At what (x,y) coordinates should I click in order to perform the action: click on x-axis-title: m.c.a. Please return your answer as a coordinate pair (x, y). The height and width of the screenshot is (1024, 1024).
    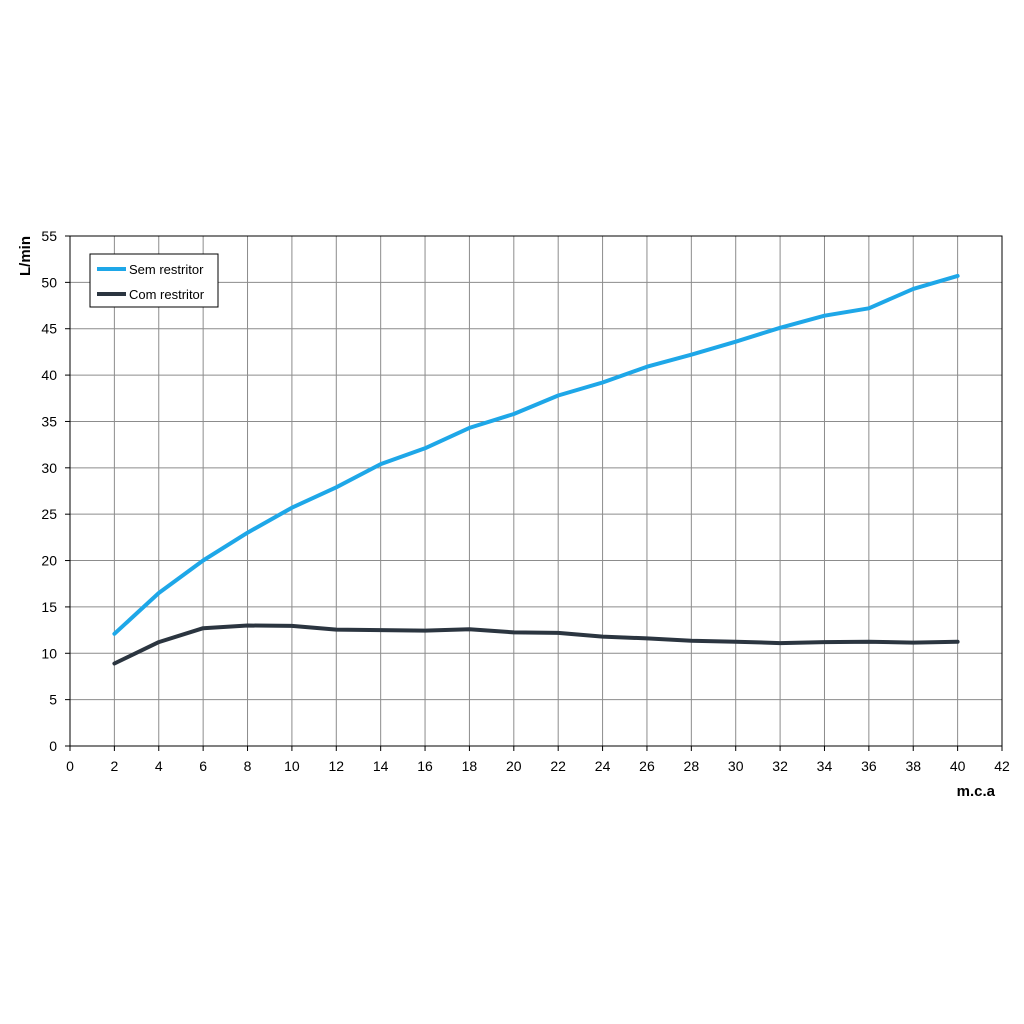
    Looking at the image, I should click on (976, 791).